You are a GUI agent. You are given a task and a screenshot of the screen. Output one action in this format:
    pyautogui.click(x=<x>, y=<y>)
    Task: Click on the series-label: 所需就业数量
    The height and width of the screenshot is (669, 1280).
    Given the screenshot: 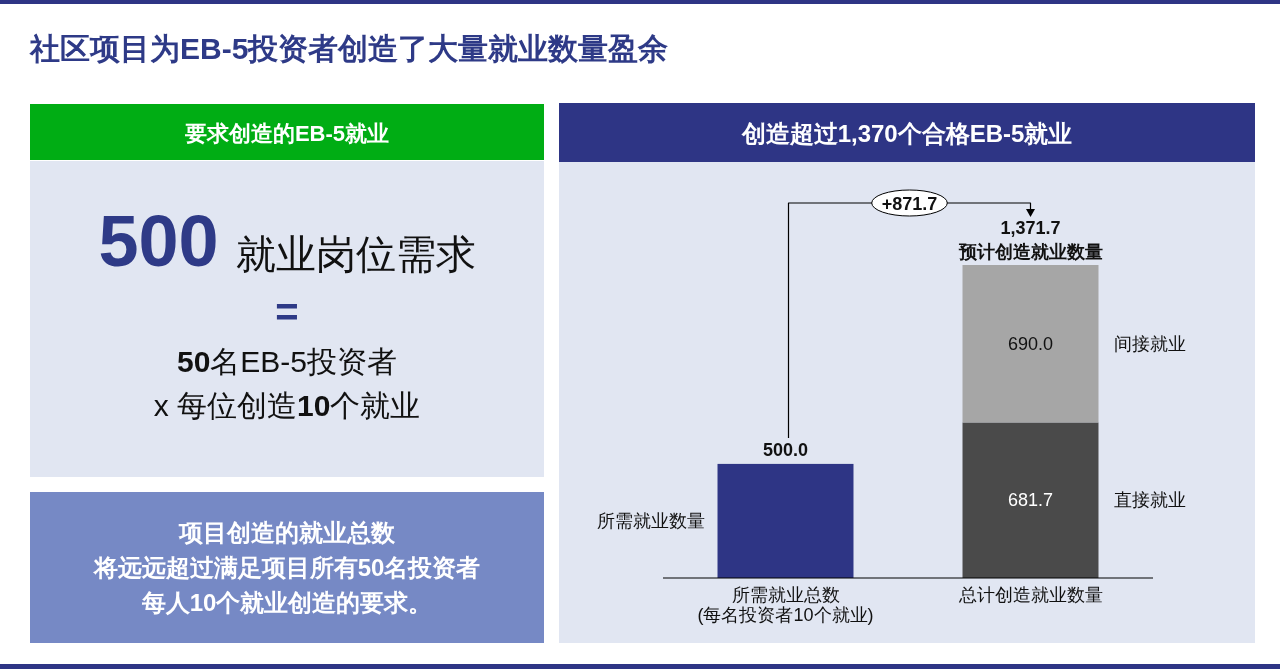 What is the action you would take?
    pyautogui.click(x=650, y=520)
    